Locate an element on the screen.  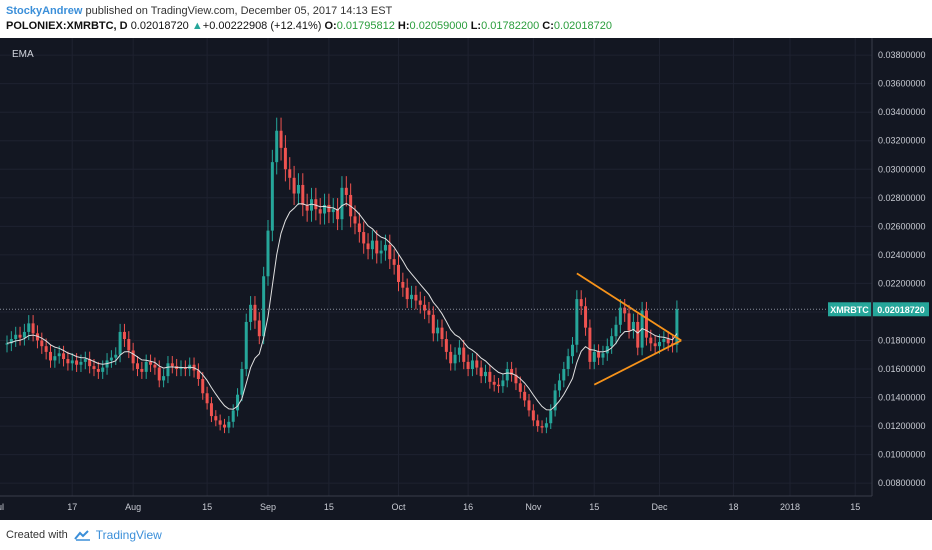
y-tick-label: 0.01400000 is located at coordinates (902, 398).